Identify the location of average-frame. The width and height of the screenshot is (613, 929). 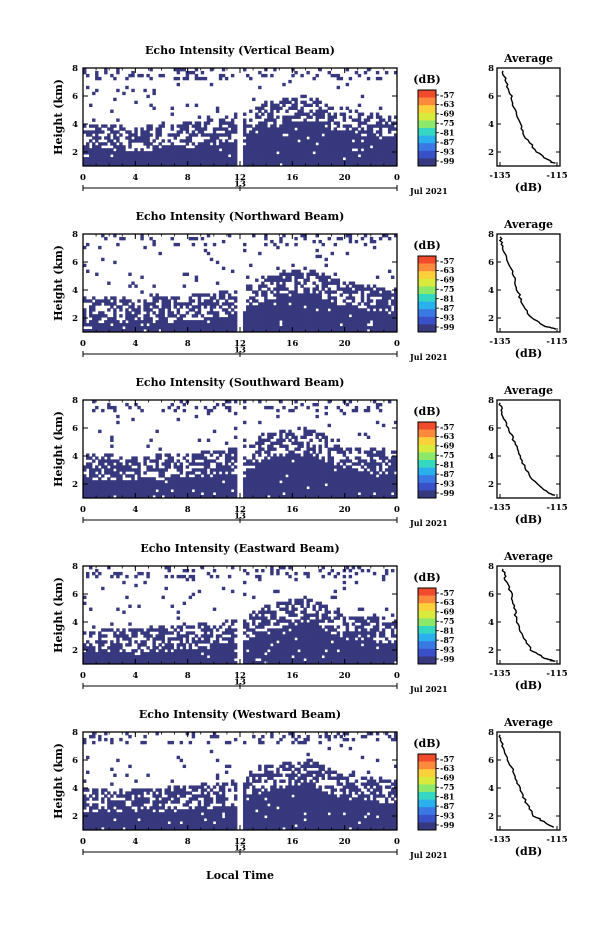
(528, 449).